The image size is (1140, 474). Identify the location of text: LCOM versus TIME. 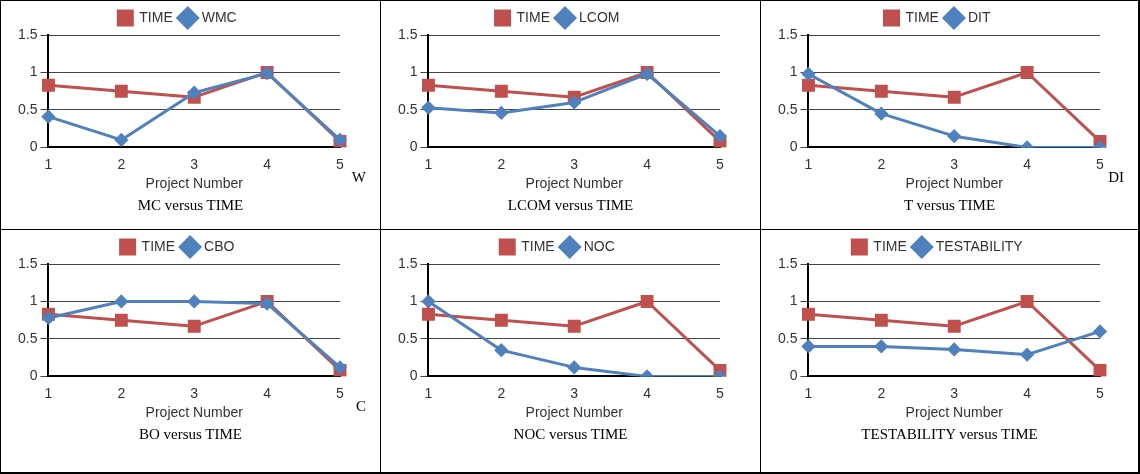
(570, 205).